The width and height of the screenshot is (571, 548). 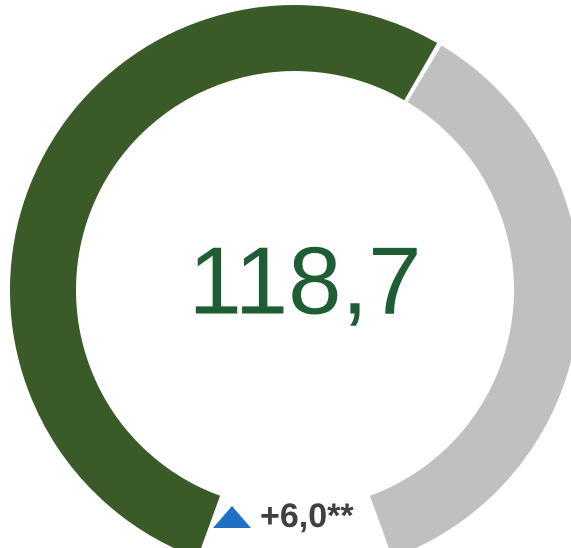 What do you see at coordinates (304, 280) in the screenshot?
I see `gauge-value-label: 118,7` at bounding box center [304, 280].